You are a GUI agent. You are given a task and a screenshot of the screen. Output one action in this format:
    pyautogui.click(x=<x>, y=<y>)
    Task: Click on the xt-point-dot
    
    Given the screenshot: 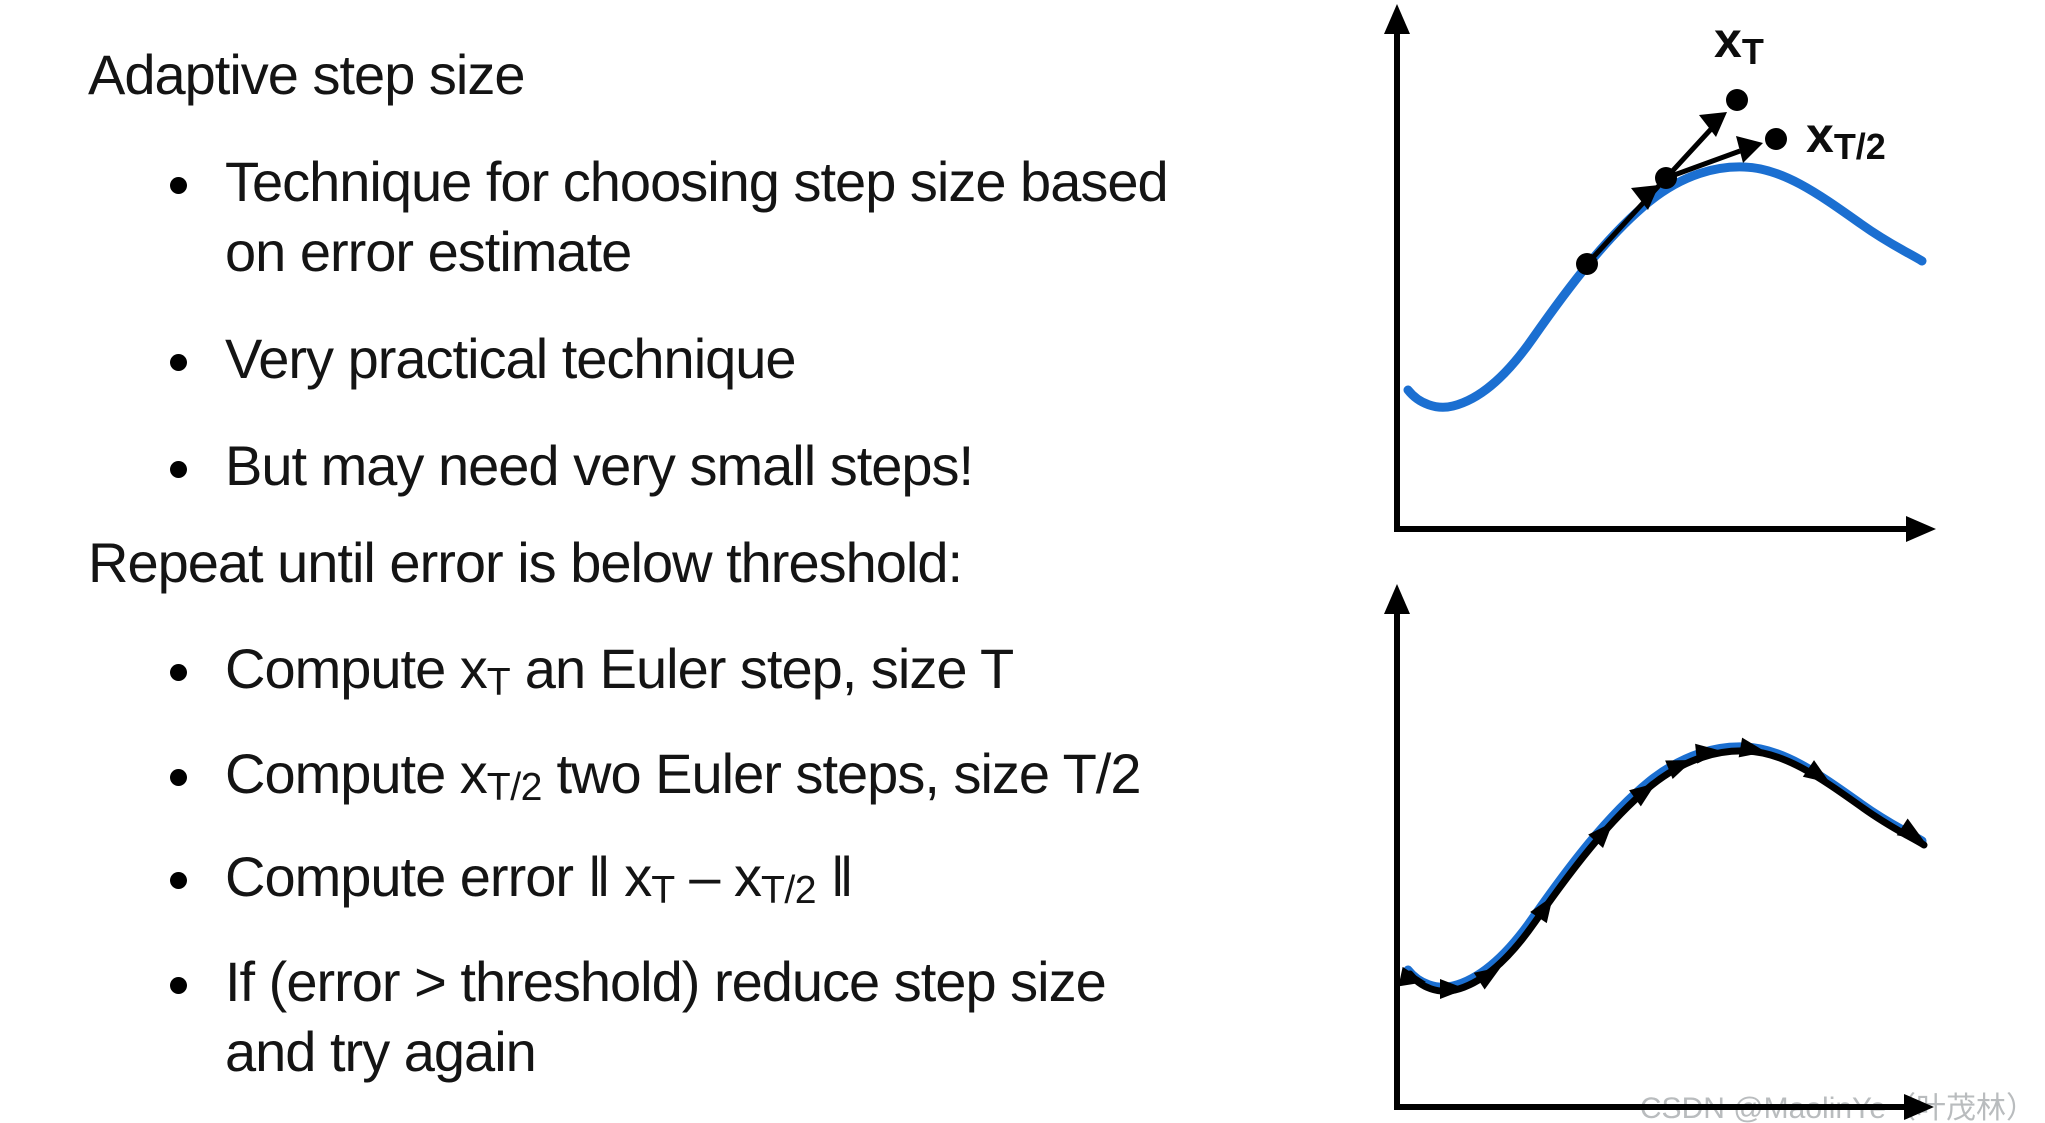 What is the action you would take?
    pyautogui.click(x=1737, y=100)
    